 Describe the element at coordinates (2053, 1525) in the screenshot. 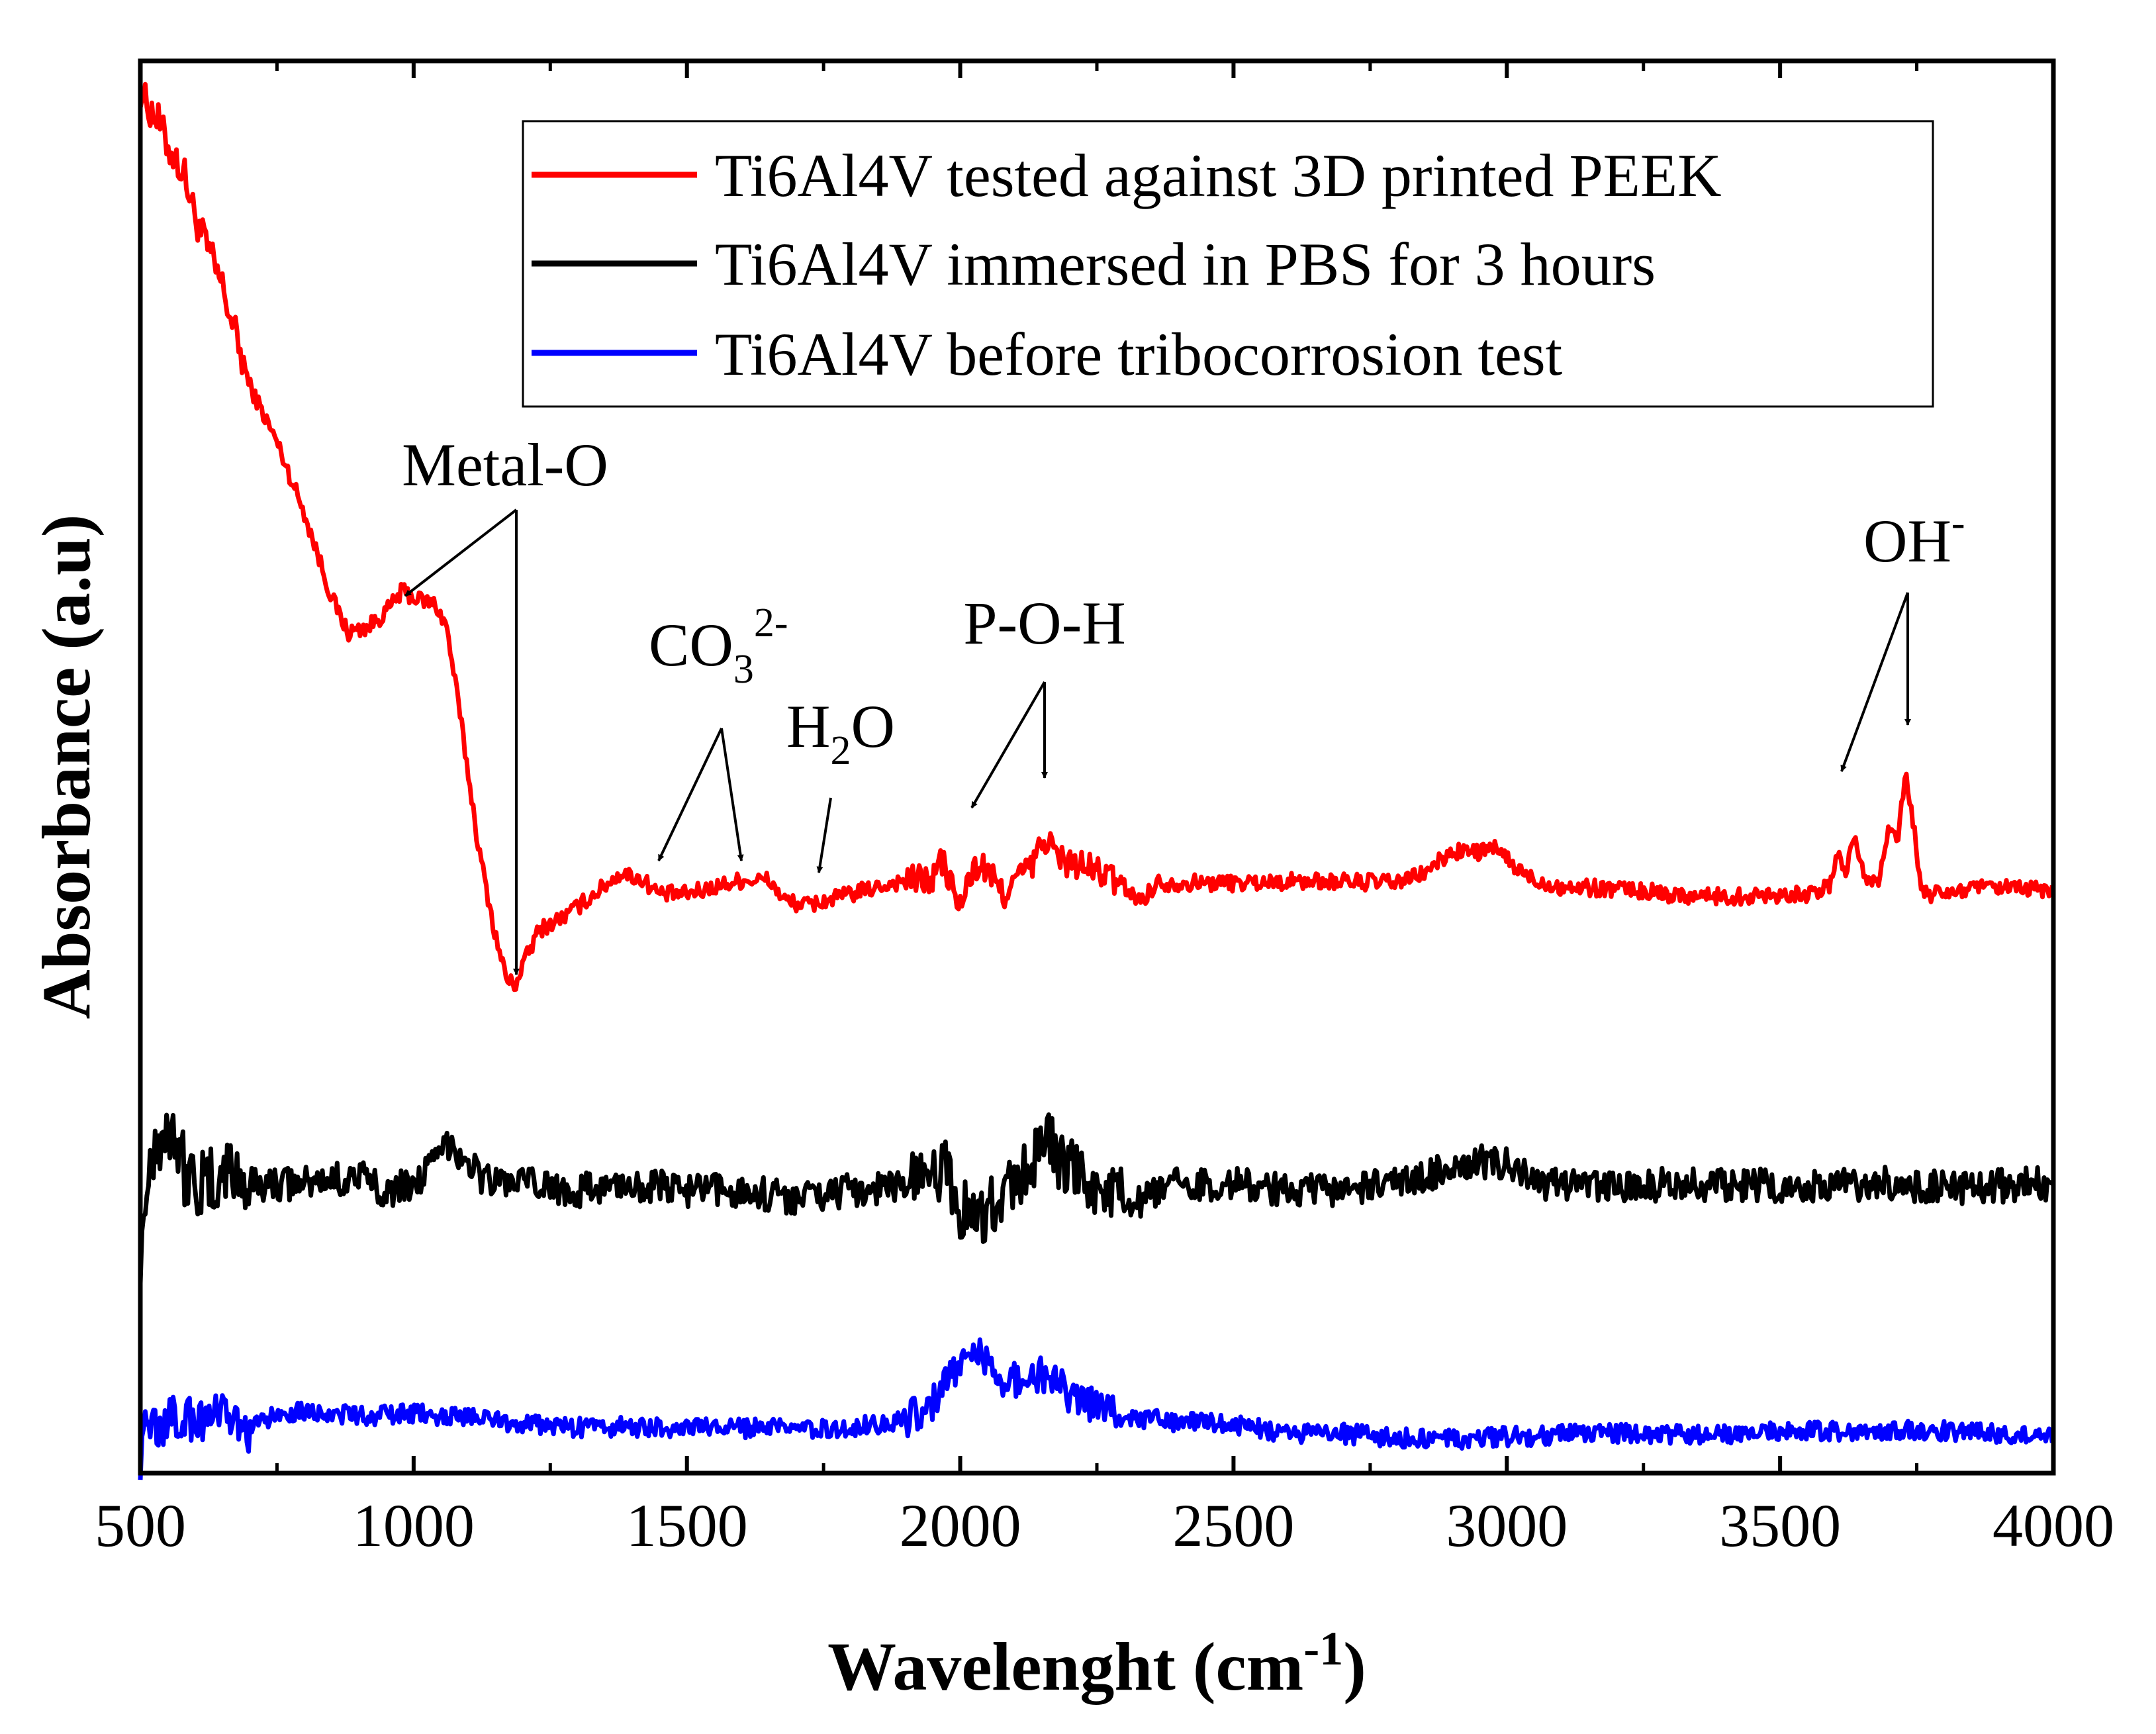

I see `x-tick-label: 4000` at that location.